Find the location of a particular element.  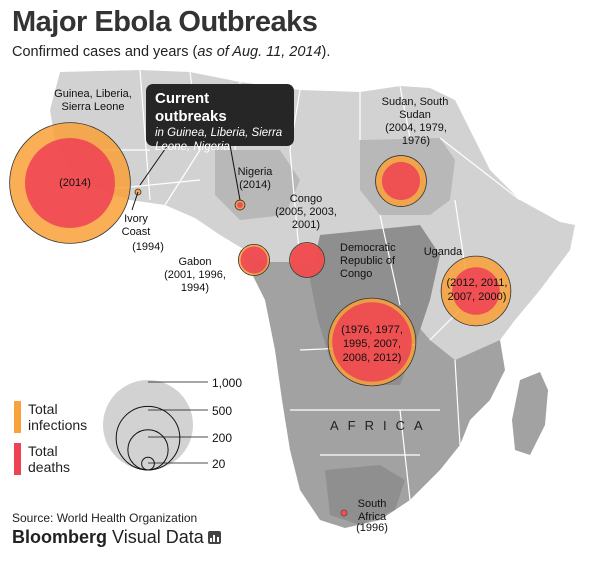

years-gabon: (2001, 1996, 1994) is located at coordinates (195, 281).